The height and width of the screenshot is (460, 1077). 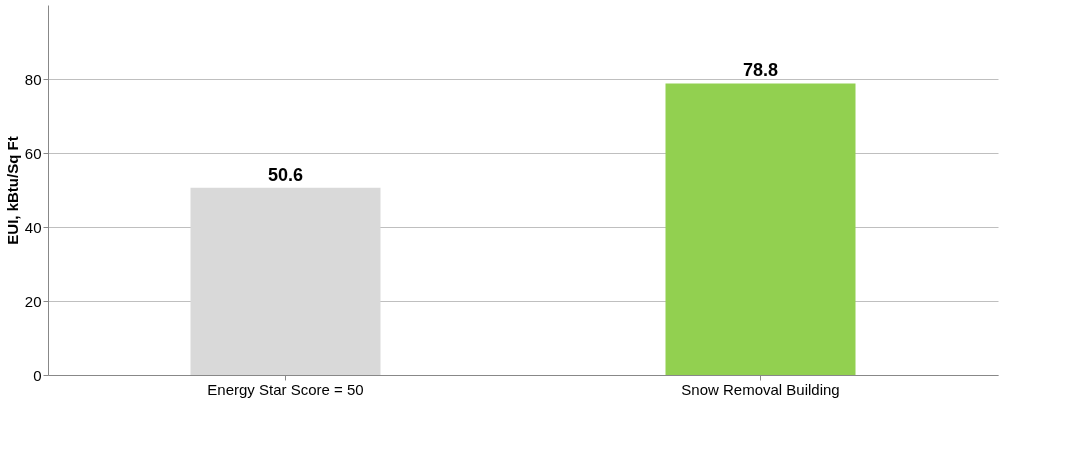 I want to click on y-tick-label: 80, so click(x=33, y=79).